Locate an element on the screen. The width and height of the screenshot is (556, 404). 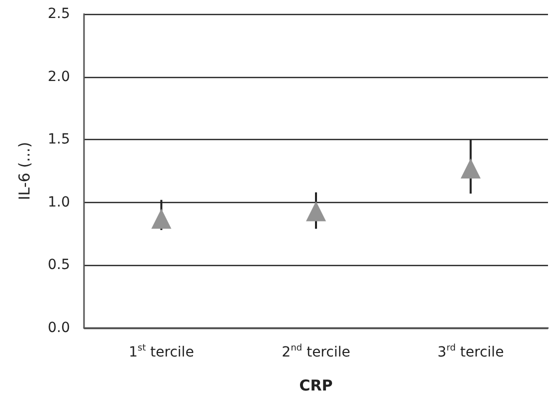
y-tick-label: 0.0 is located at coordinates (59, 328).